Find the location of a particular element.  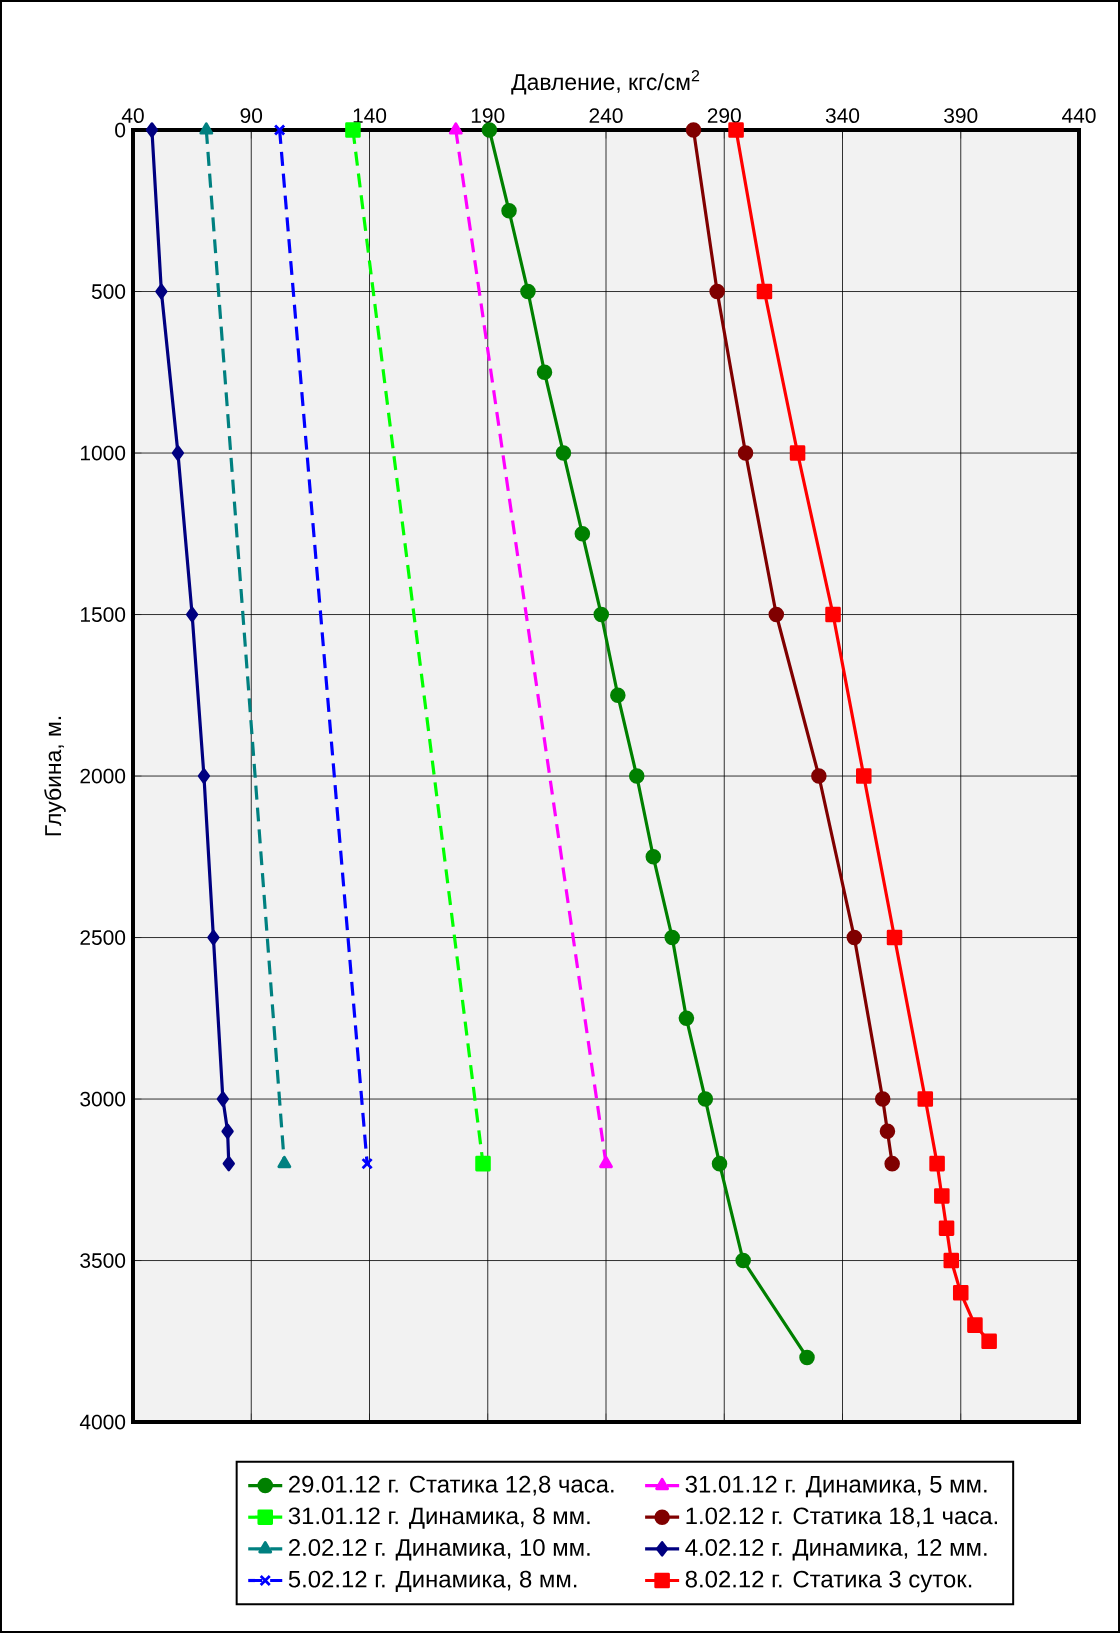

y-axis-title: Глубина, м. is located at coordinates (55, 776).